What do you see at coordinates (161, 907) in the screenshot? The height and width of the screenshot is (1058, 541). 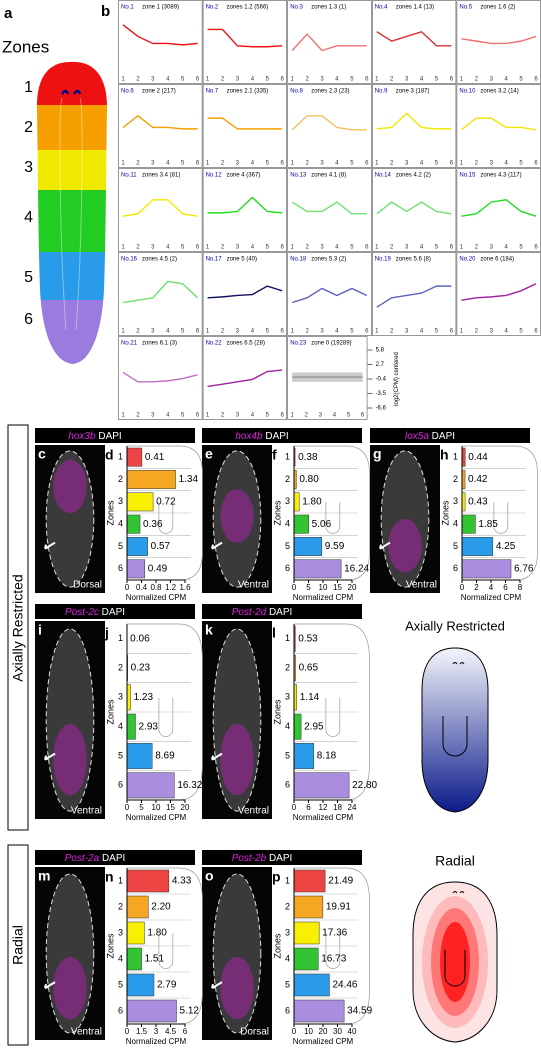 I see `value-label: 2.20` at bounding box center [161, 907].